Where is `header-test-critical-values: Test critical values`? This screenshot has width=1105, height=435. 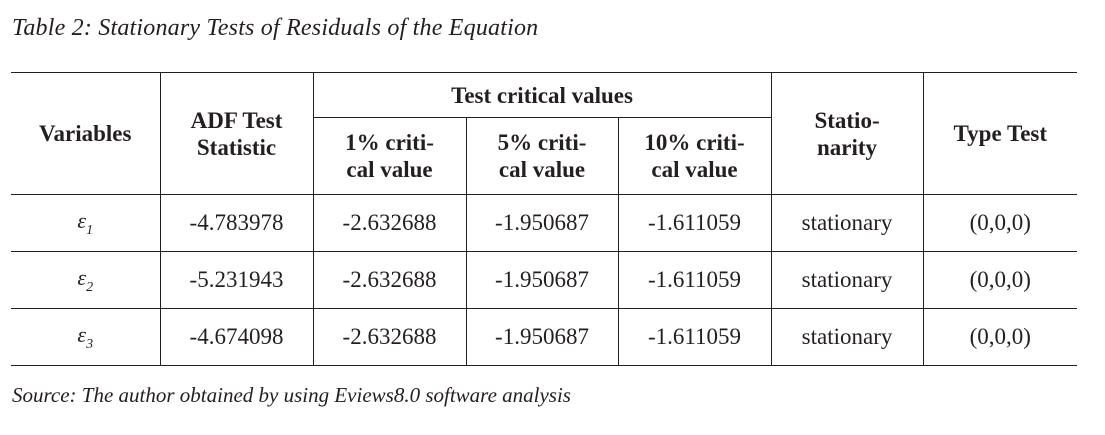 header-test-critical-values: Test critical values is located at coordinates (542, 95).